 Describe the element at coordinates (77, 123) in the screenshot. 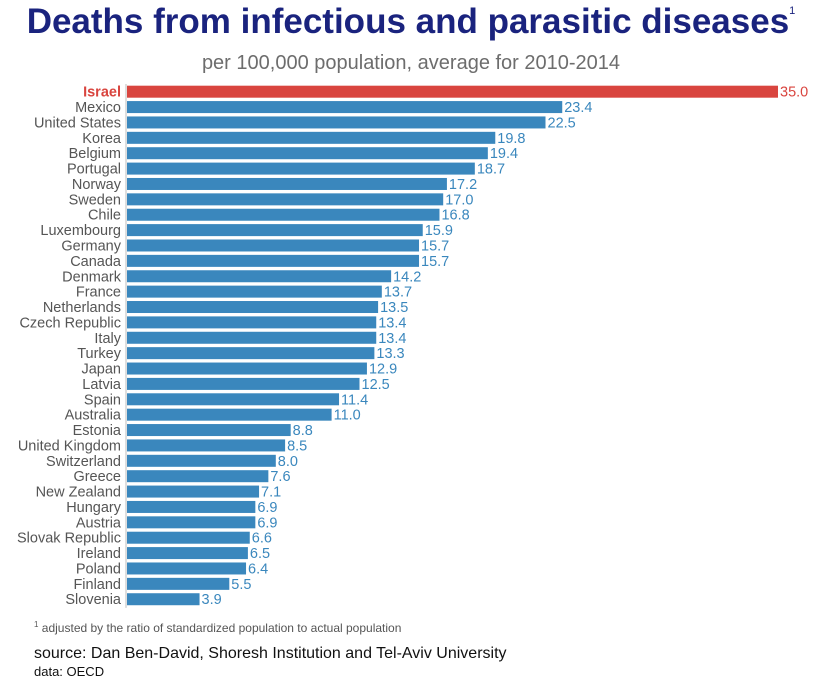

I see `category-label: United States` at that location.